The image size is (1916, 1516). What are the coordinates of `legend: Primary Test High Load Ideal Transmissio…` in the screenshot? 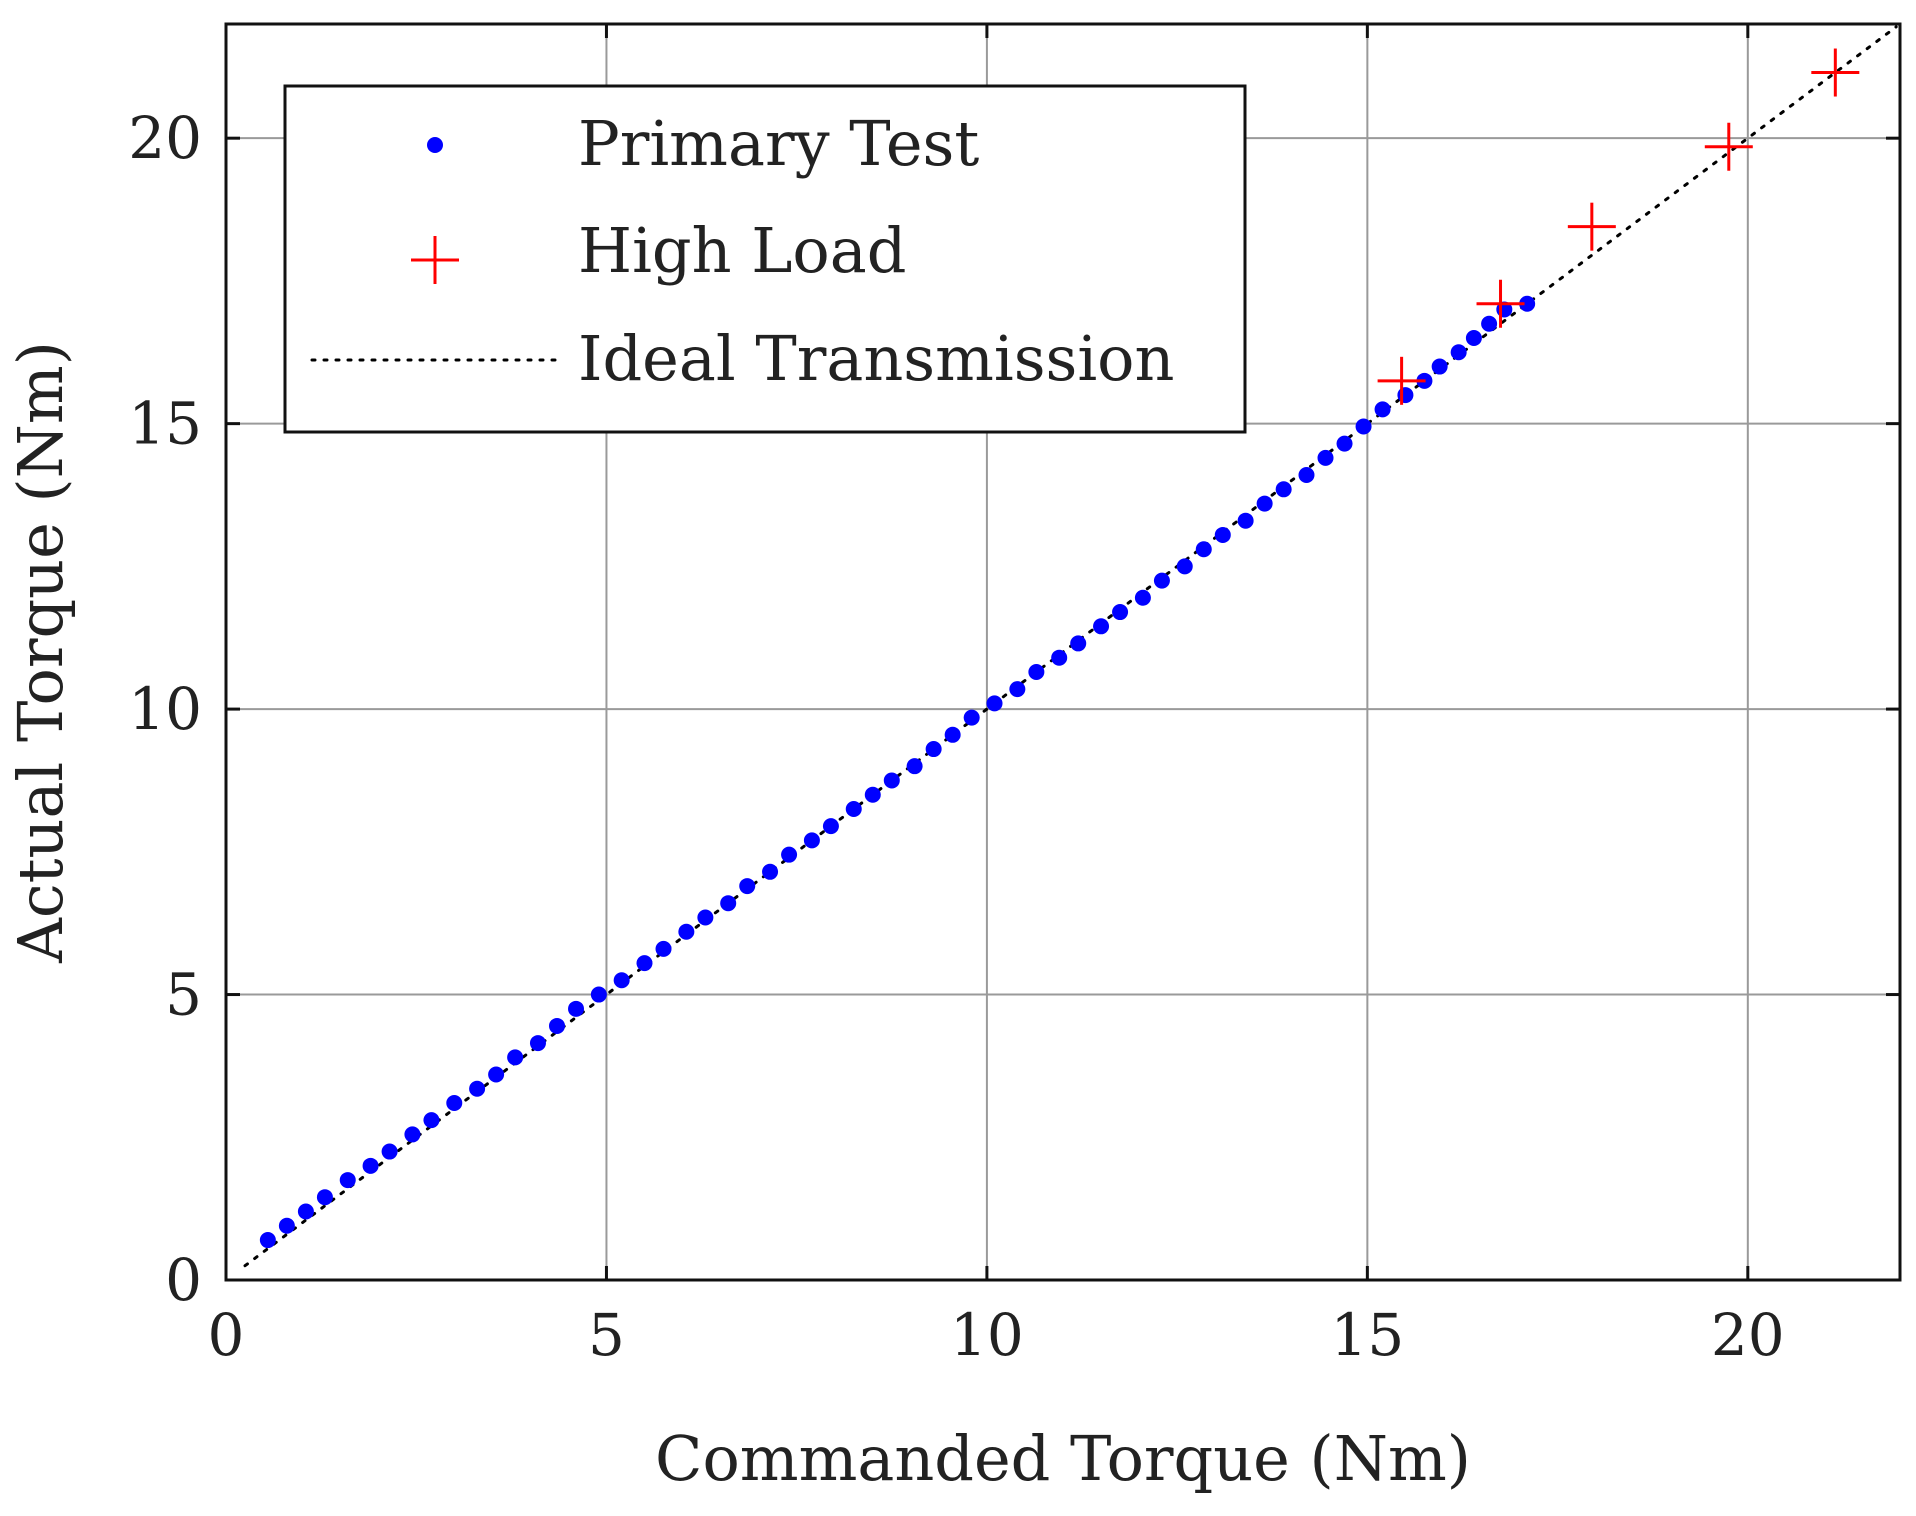 It's located at (765, 259).